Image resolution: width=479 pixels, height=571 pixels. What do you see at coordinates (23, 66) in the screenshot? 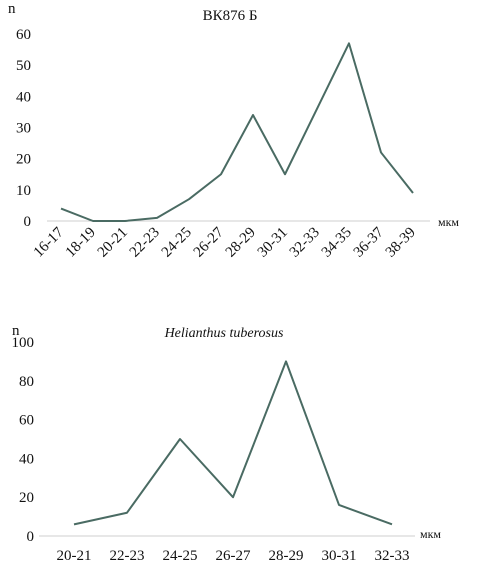
I see `y-tick-label: 50` at bounding box center [23, 66].